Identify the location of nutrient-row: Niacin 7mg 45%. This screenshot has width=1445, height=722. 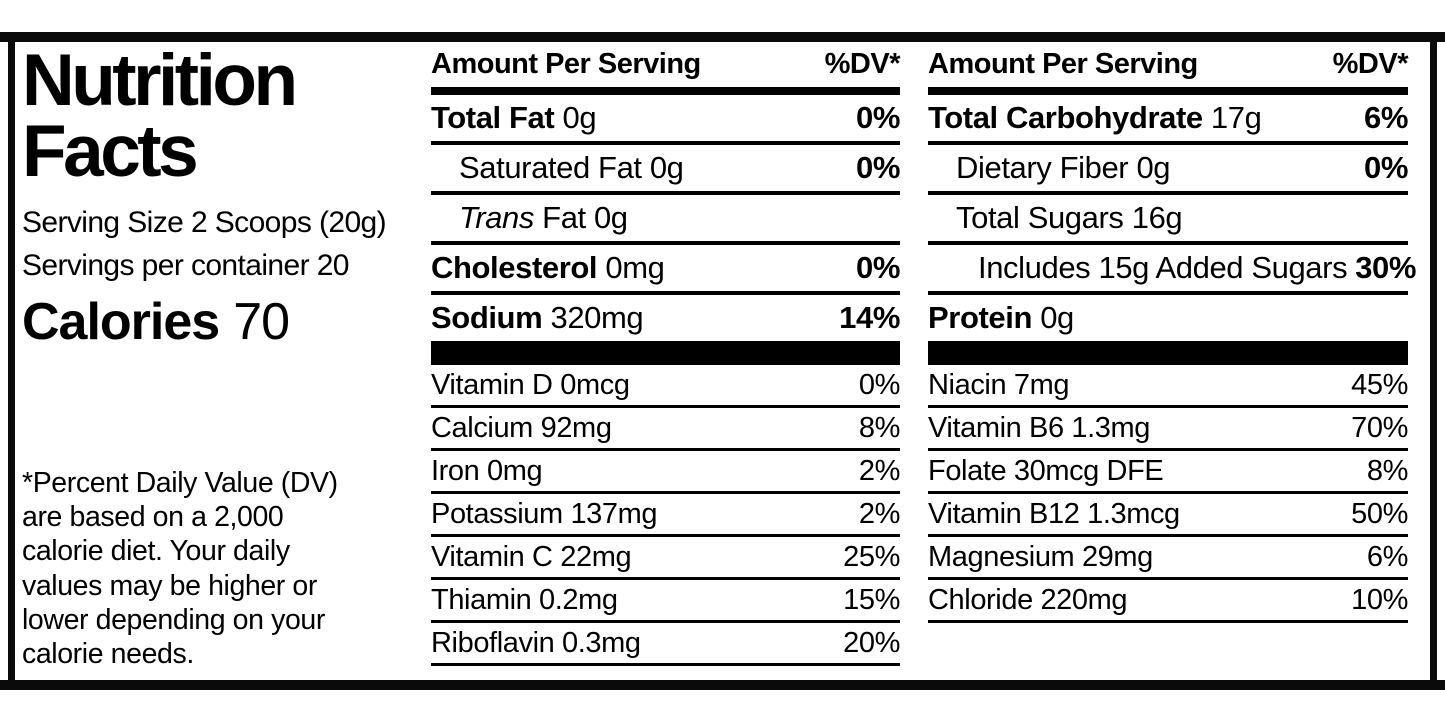
(1168, 386).